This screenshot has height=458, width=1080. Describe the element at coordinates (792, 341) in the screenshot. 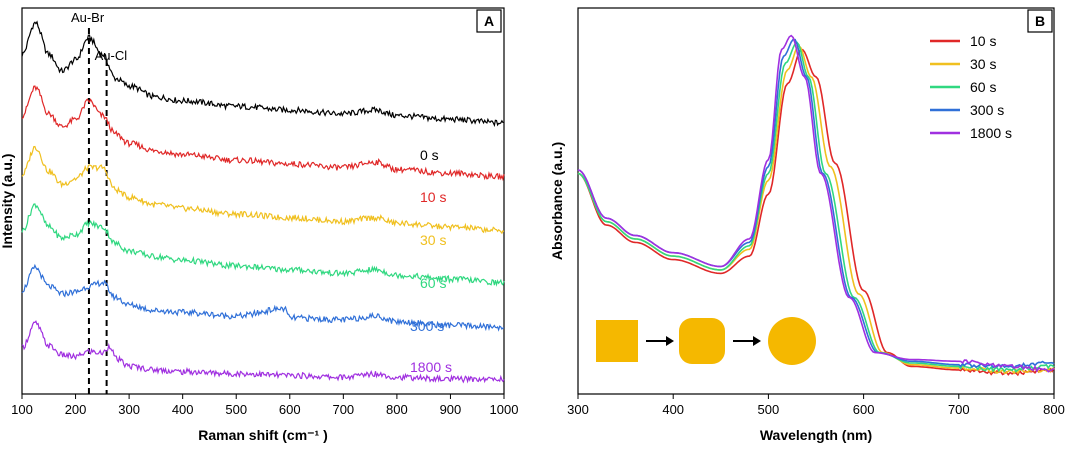

I see `sphere-shape-icon` at that location.